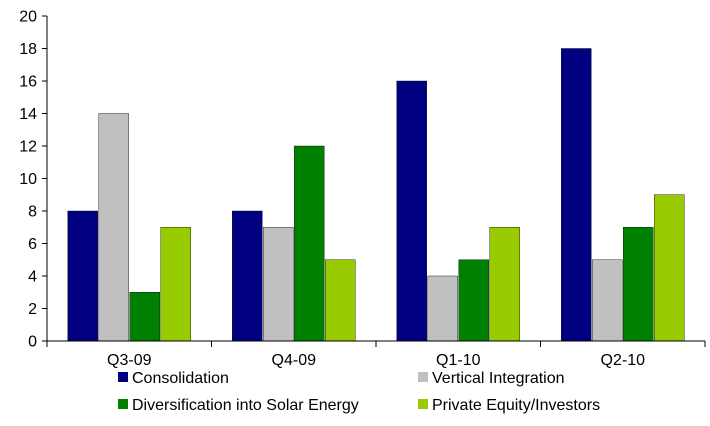  Describe the element at coordinates (623, 360) in the screenshot. I see `x-tick-label: Q2-10` at that location.